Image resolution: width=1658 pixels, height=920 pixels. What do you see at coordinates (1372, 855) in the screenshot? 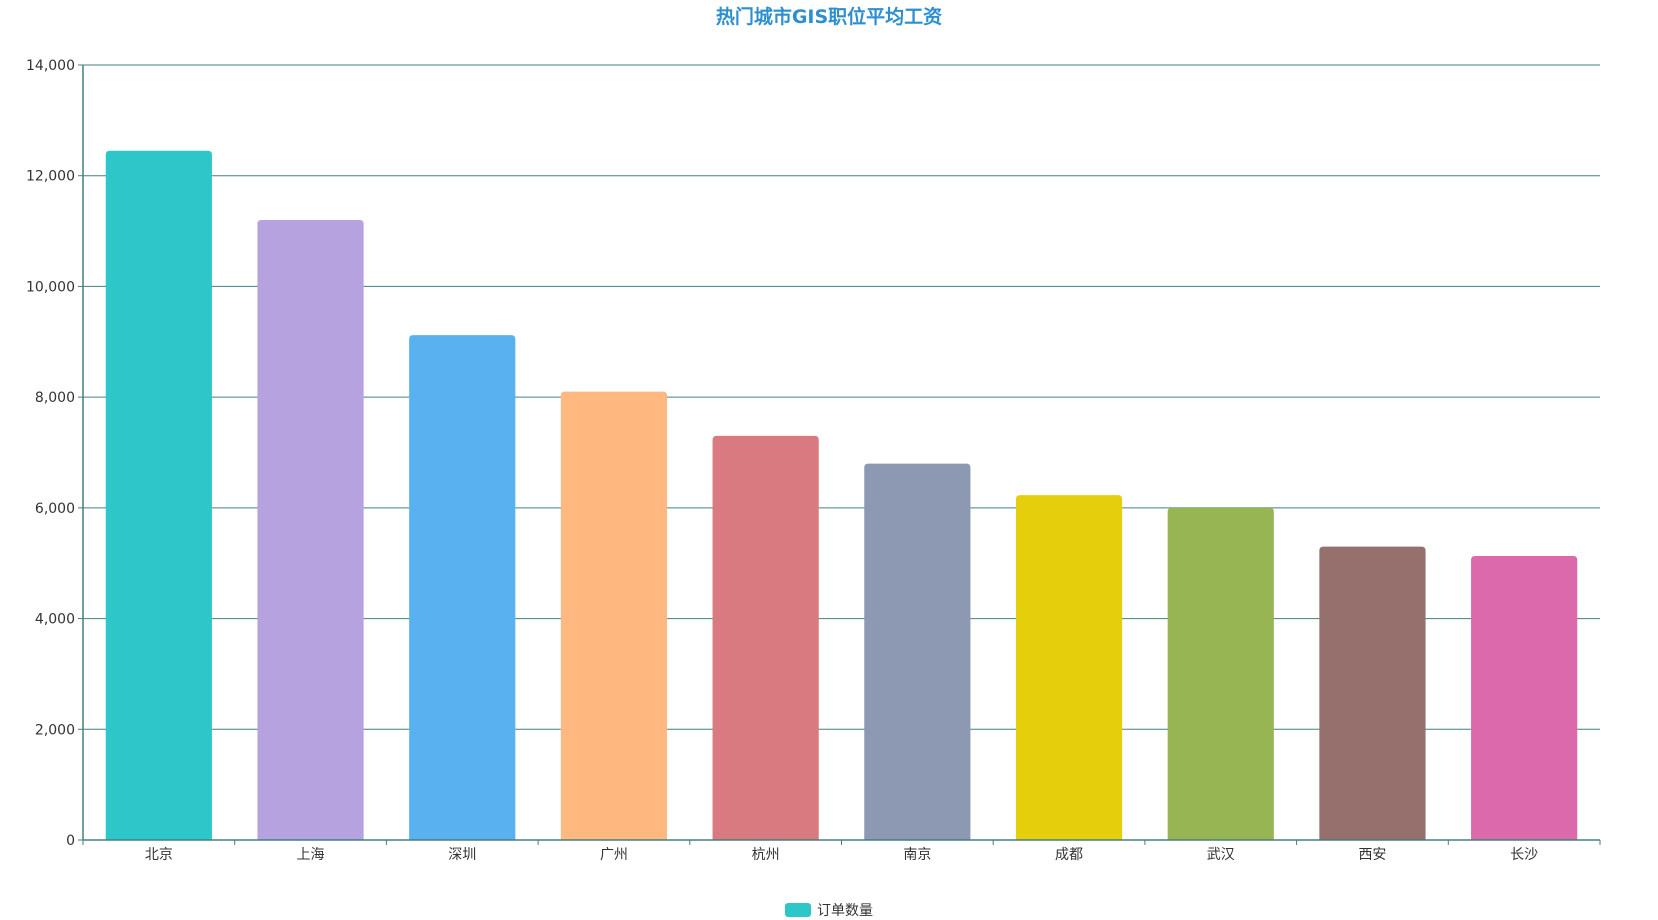
I see `x-tick-label: 西安` at bounding box center [1372, 855].